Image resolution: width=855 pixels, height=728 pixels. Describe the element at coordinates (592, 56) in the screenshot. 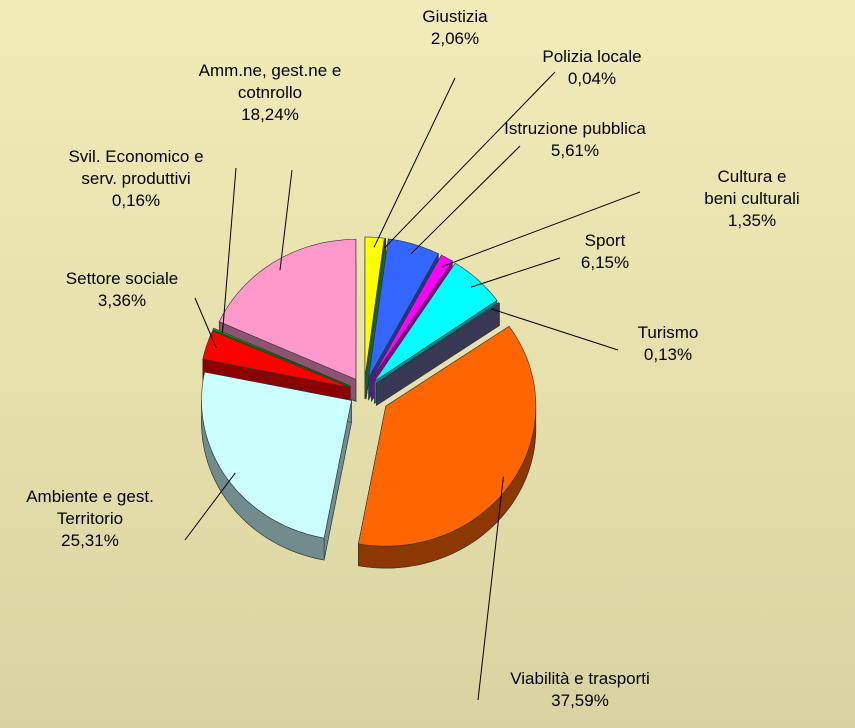

I see `category-label: Polizia locale` at that location.